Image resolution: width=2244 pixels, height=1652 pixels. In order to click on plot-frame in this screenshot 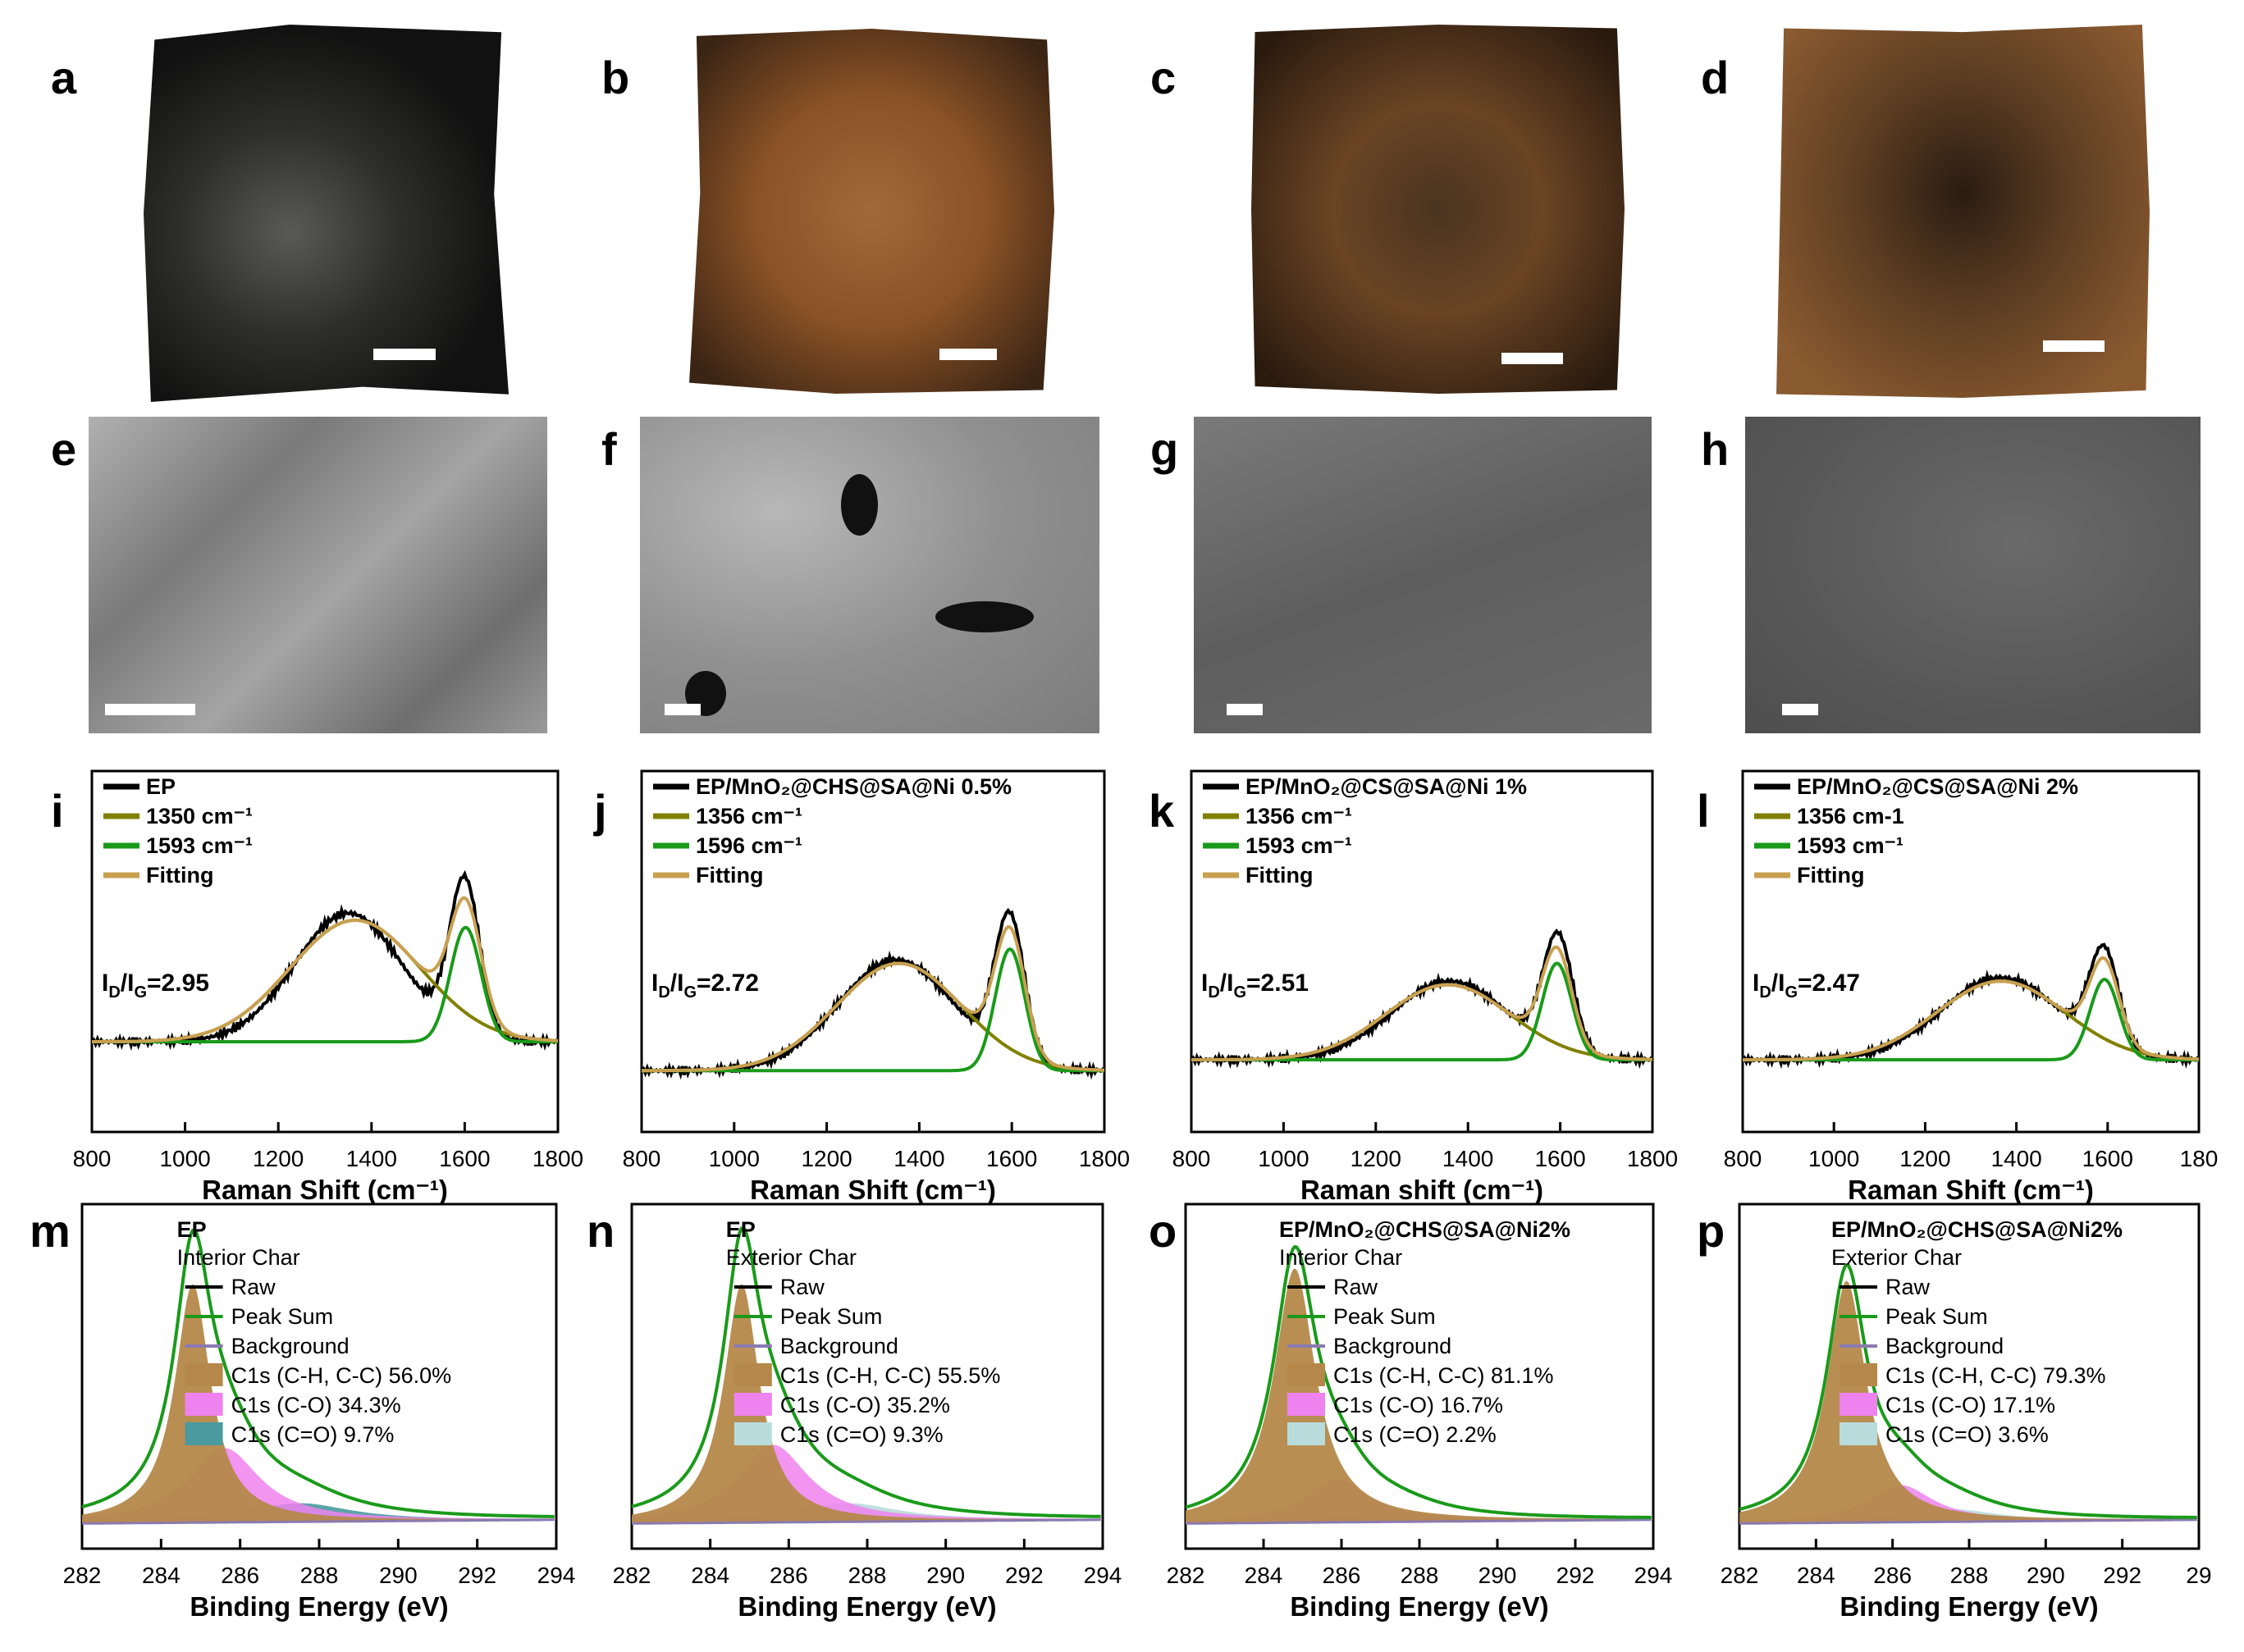, I will do `click(325, 951)`.